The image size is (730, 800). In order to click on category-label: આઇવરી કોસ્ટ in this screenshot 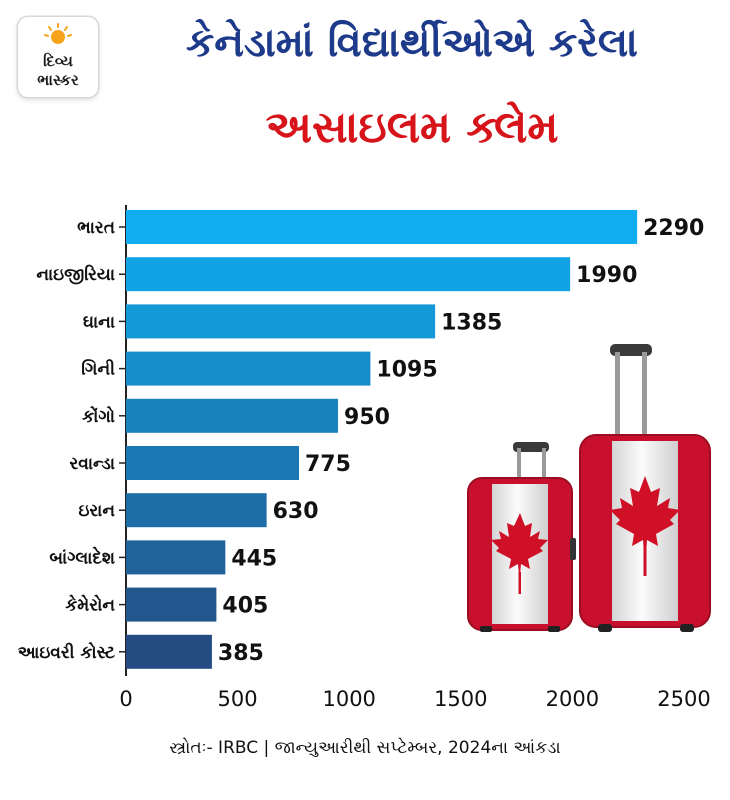, I will do `click(66, 652)`.